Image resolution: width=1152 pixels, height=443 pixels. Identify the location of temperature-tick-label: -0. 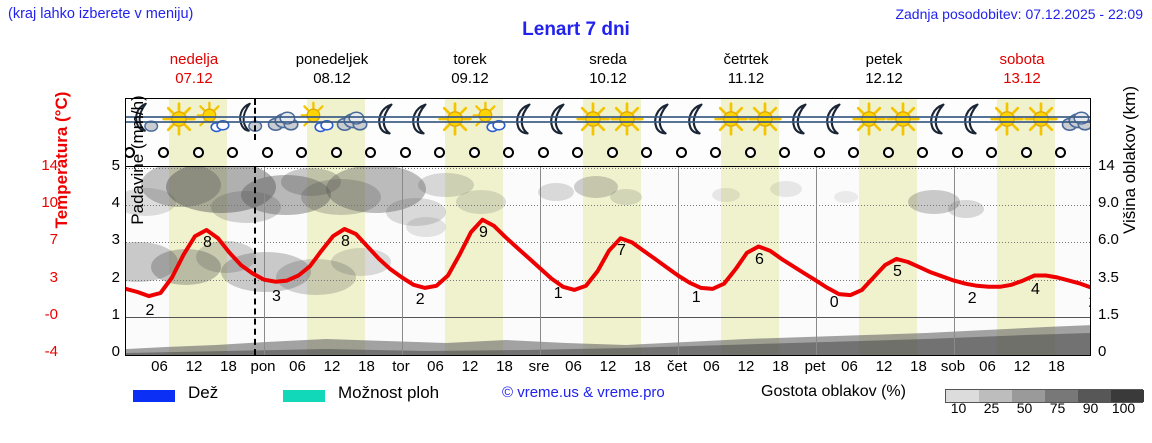
(51, 314).